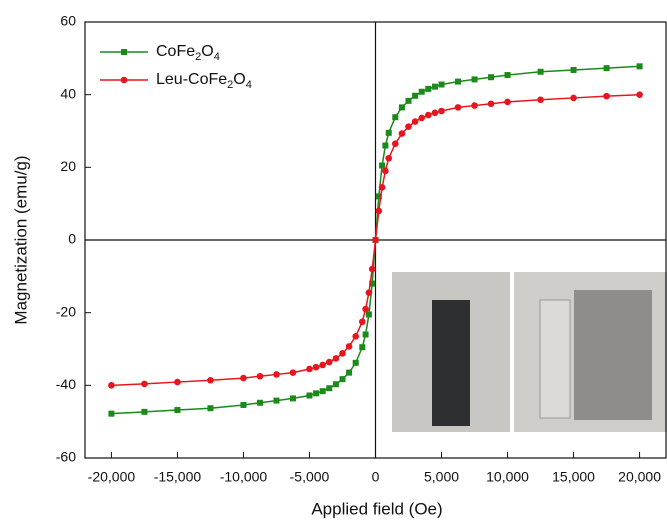 This screenshot has height=525, width=667. I want to click on y-tick-label: -20, so click(66, 311).